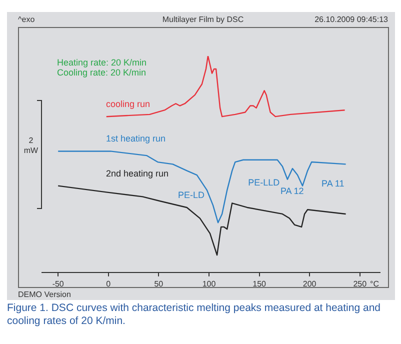 This screenshot has width=401, height=344. Describe the element at coordinates (31, 146) in the screenshot. I see `y-axis-title: 2 mW` at that location.